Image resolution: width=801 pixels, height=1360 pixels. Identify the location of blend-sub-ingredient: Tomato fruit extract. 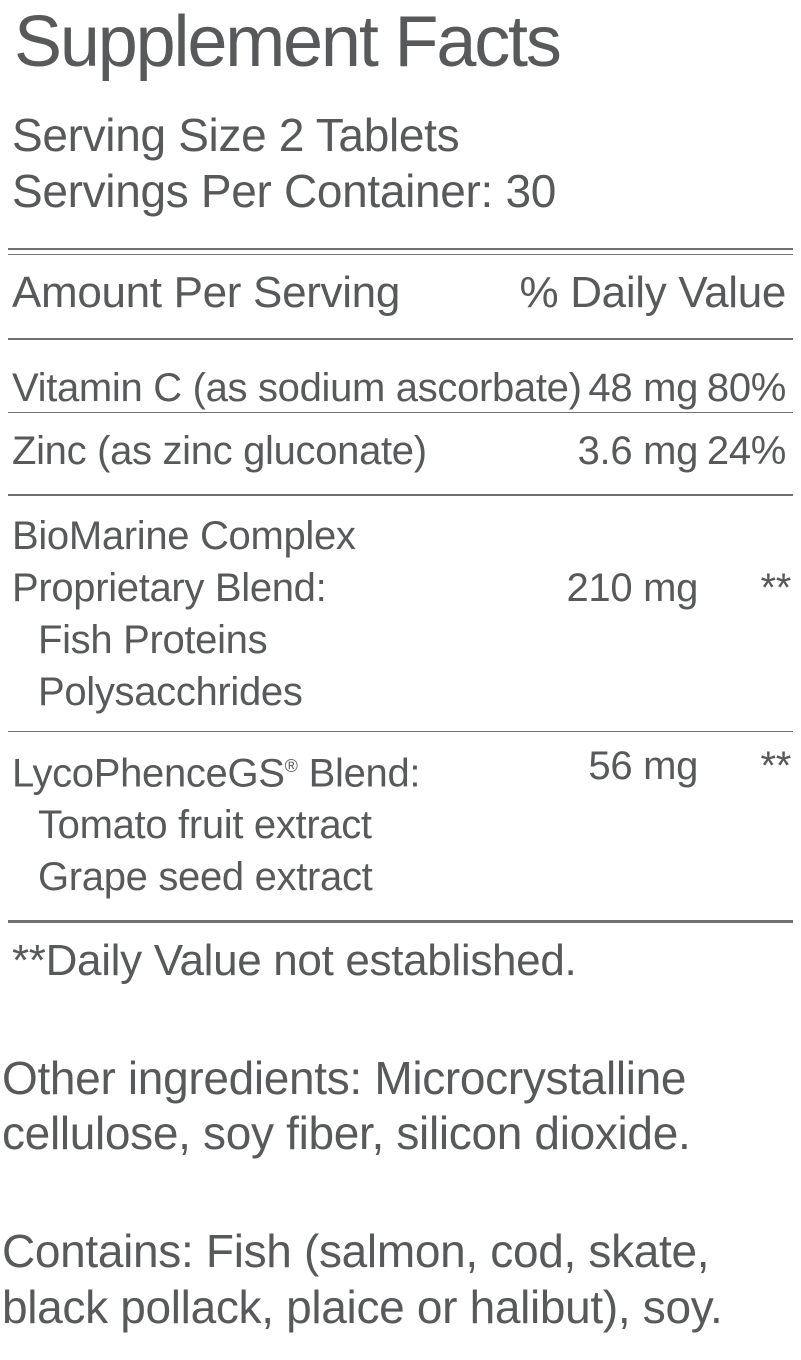
(205, 825).